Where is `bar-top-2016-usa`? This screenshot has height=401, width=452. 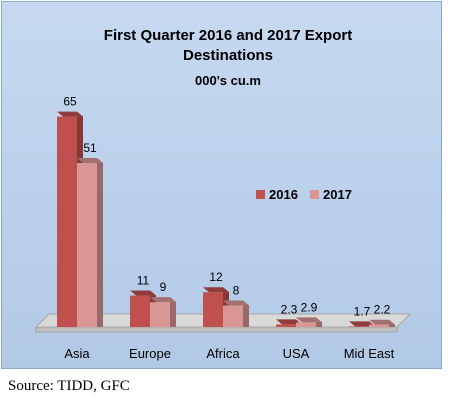 bar-top-2016-usa is located at coordinates (289, 322).